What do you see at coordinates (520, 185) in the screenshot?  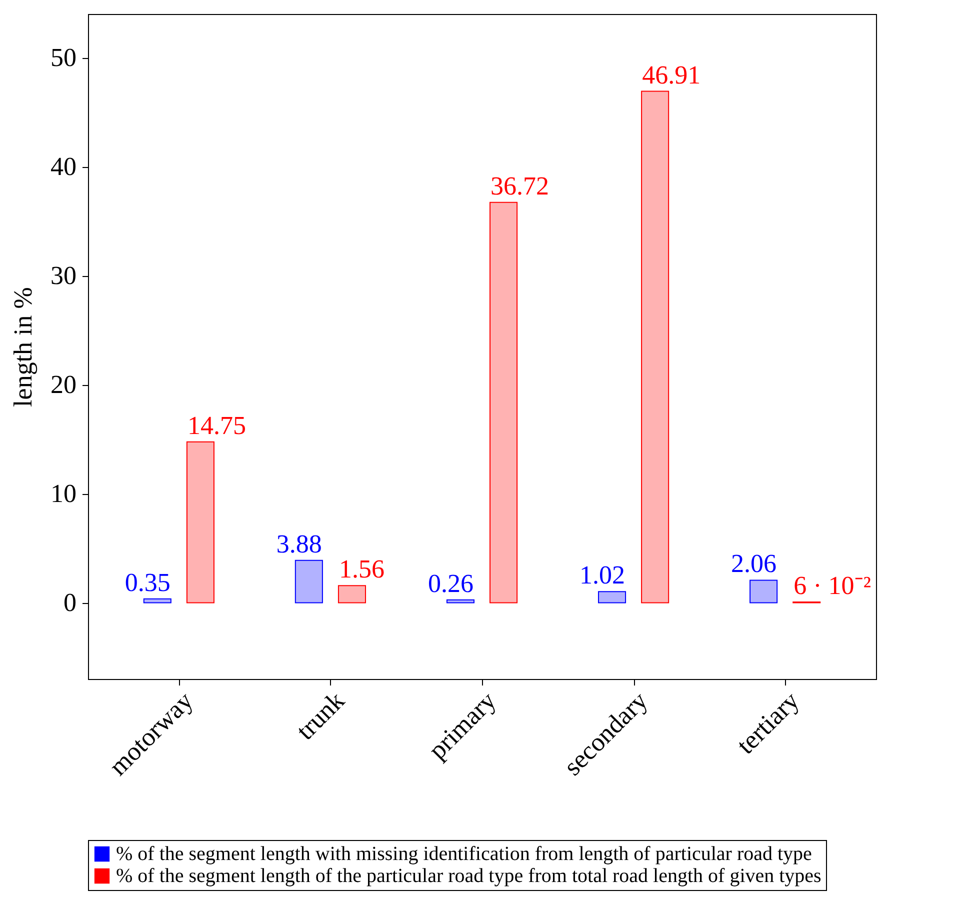 I see `data-label: 36.72` at bounding box center [520, 185].